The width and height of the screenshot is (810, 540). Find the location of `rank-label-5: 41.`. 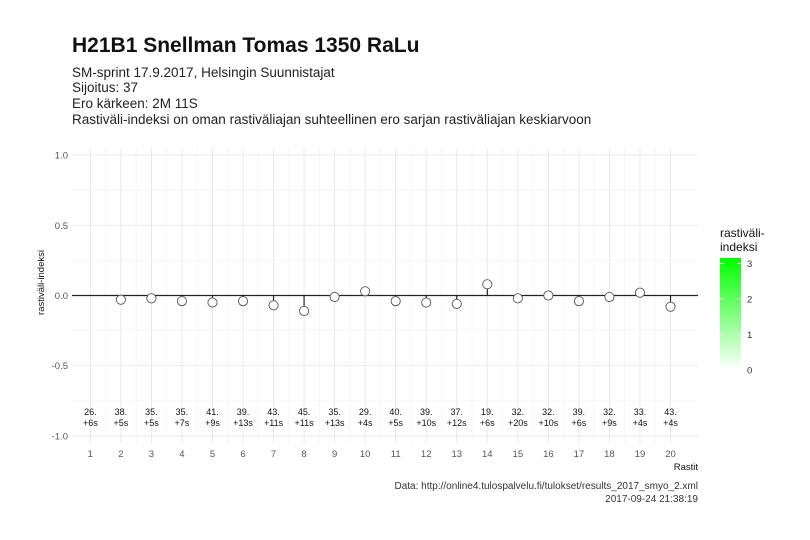

rank-label-5: 41. is located at coordinates (212, 412).